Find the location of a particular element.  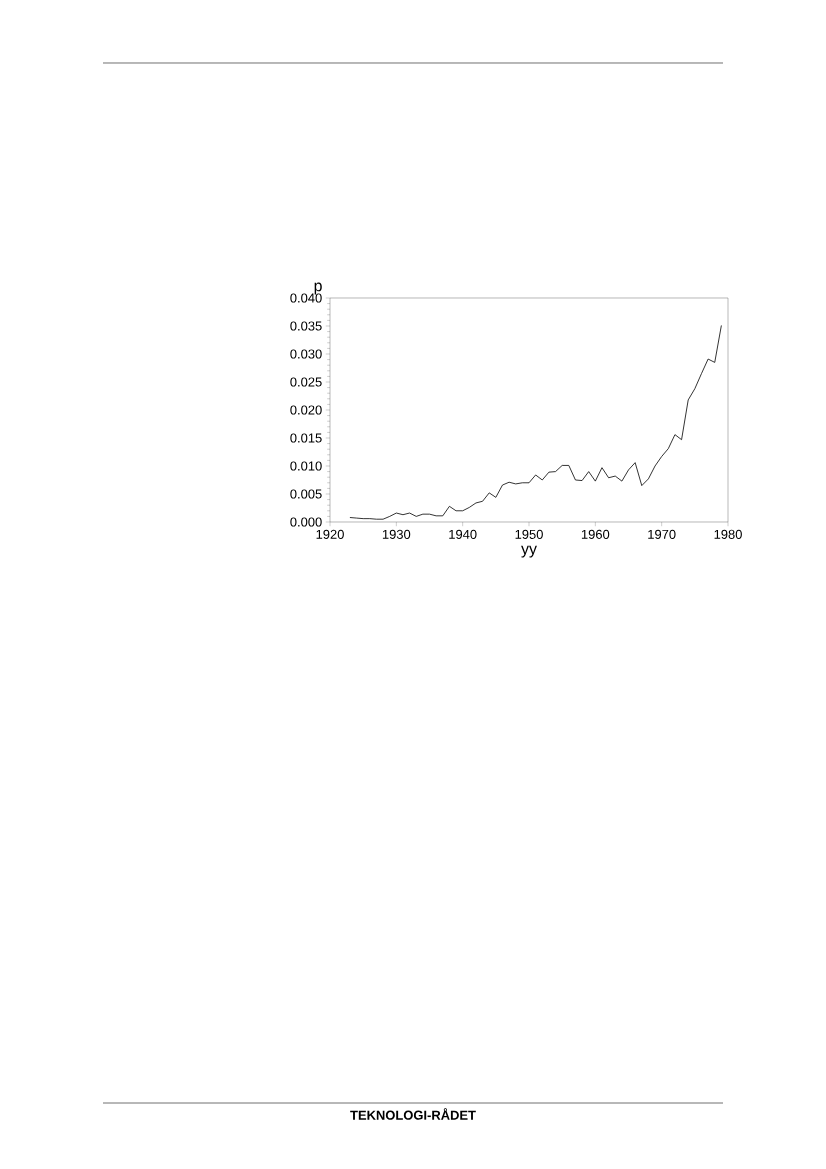

x-tick-label: 1980 is located at coordinates (728, 534).